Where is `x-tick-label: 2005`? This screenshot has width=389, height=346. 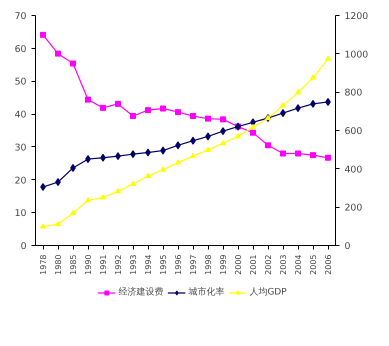
x-tick-label: 2005 is located at coordinates (313, 264).